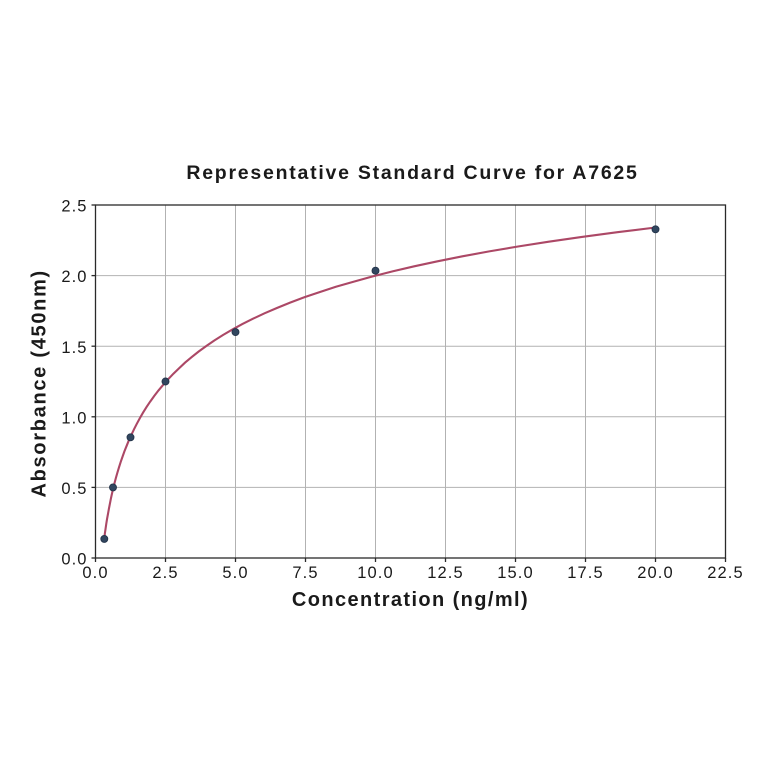  Describe the element at coordinates (235, 573) in the screenshot. I see `svg-text: 5.0` at that location.